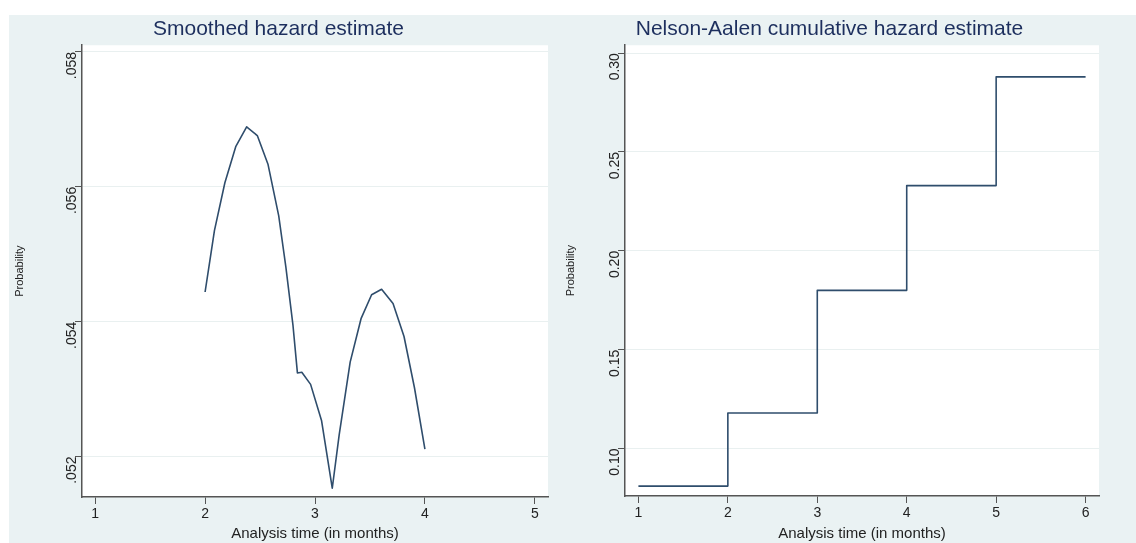  I want to click on chart-title: Nelson-Aalen cumulative hazard estimate, so click(829, 28).